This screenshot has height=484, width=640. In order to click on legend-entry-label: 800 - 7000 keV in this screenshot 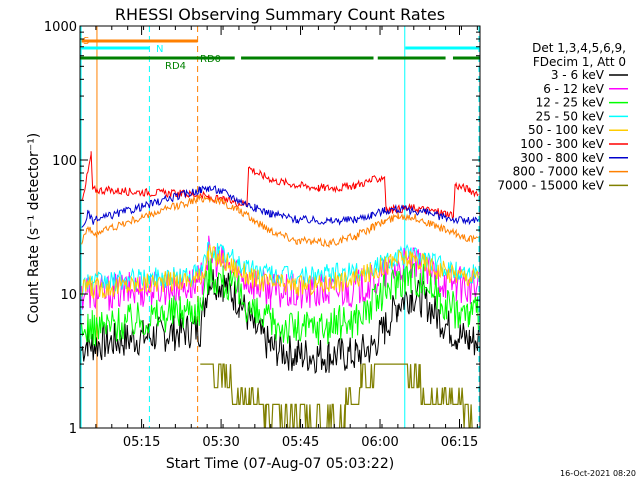, I will do `click(559, 172)`.